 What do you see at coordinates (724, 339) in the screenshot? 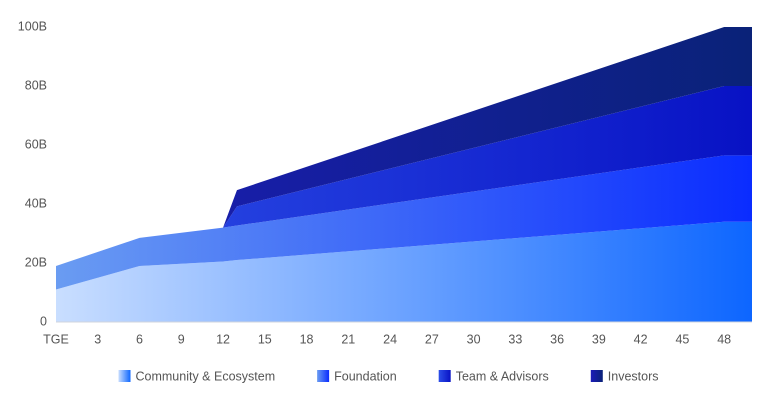
I see `x-tick-label: 48` at bounding box center [724, 339].